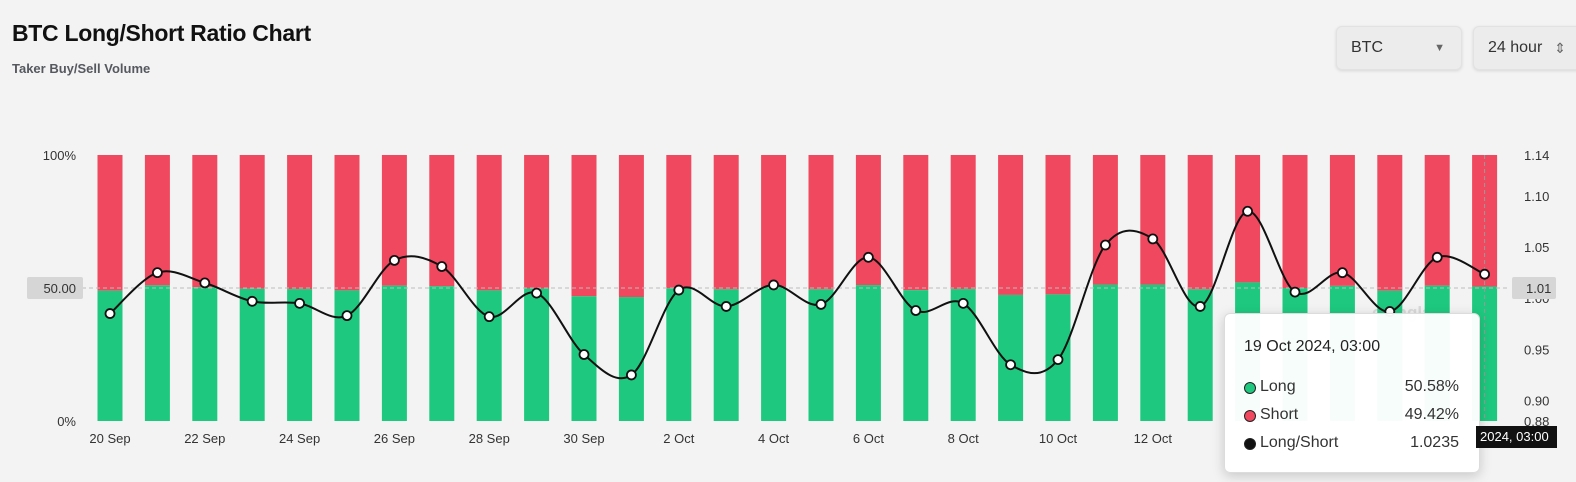  Describe the element at coordinates (1560, 48) in the screenshot. I see `up-down-chevron-icon: ⇕` at that location.